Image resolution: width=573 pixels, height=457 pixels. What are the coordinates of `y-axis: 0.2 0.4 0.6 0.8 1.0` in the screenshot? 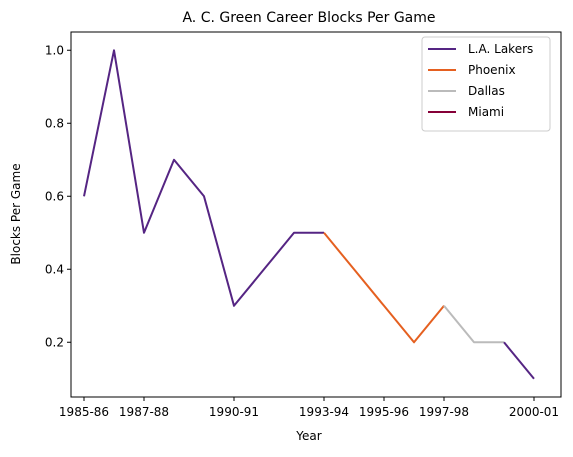 It's located at (58, 196).